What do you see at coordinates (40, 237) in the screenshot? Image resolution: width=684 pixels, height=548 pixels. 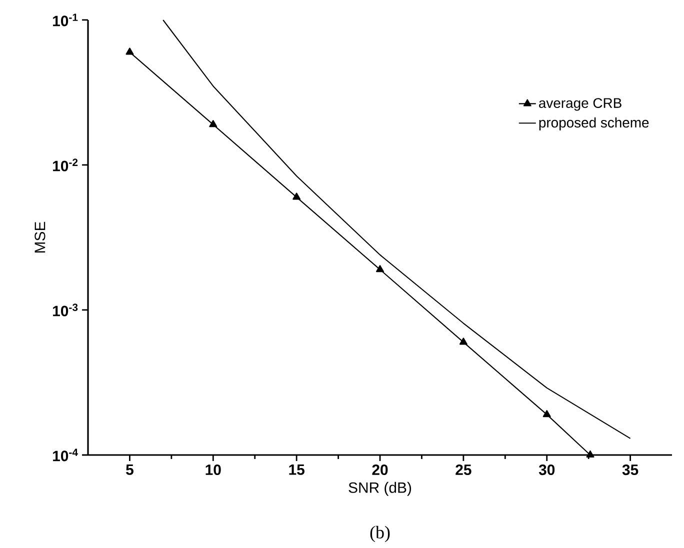 I see `y-axis-title: MSE` at bounding box center [40, 237].